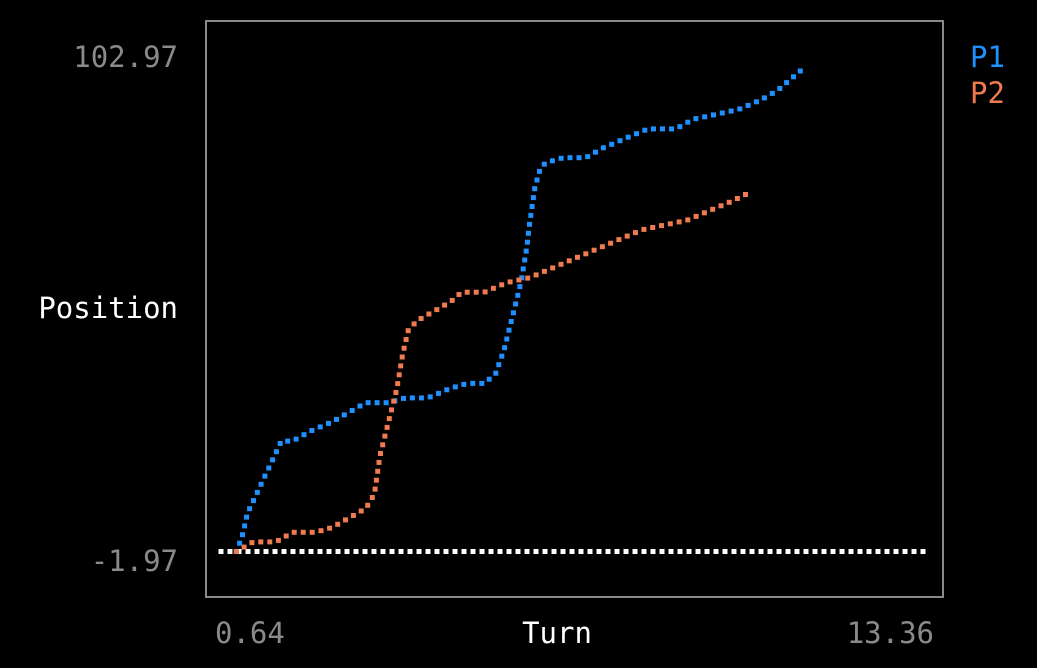  Describe the element at coordinates (557, 633) in the screenshot. I see `x-axis-label: Turn` at that location.